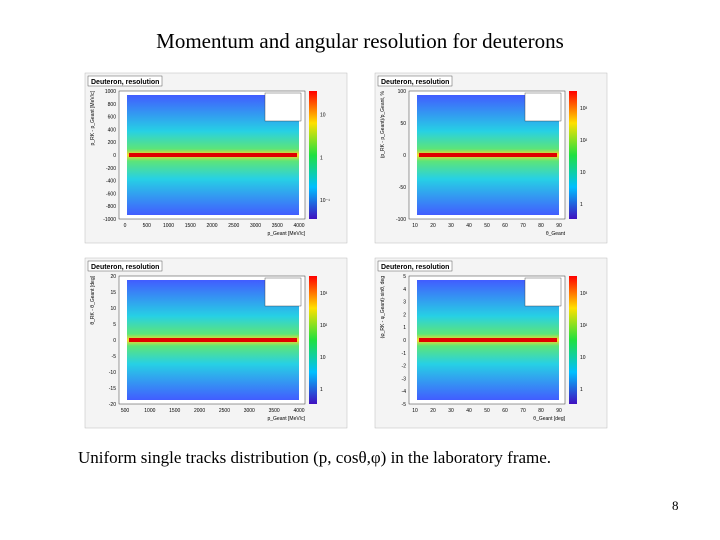 Image resolution: width=720 pixels, height=540 pixels. I want to click on y-tick-label: 20, so click(113, 277).